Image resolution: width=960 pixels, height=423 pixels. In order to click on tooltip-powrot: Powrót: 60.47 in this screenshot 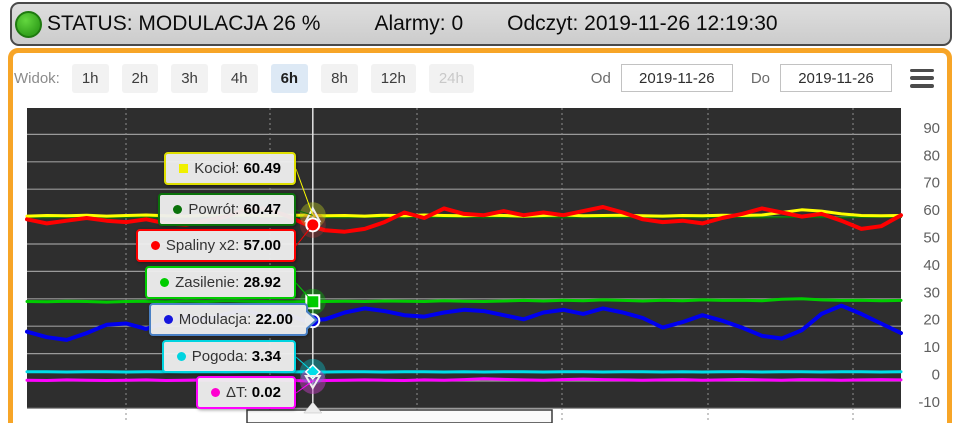, I will do `click(227, 209)`.